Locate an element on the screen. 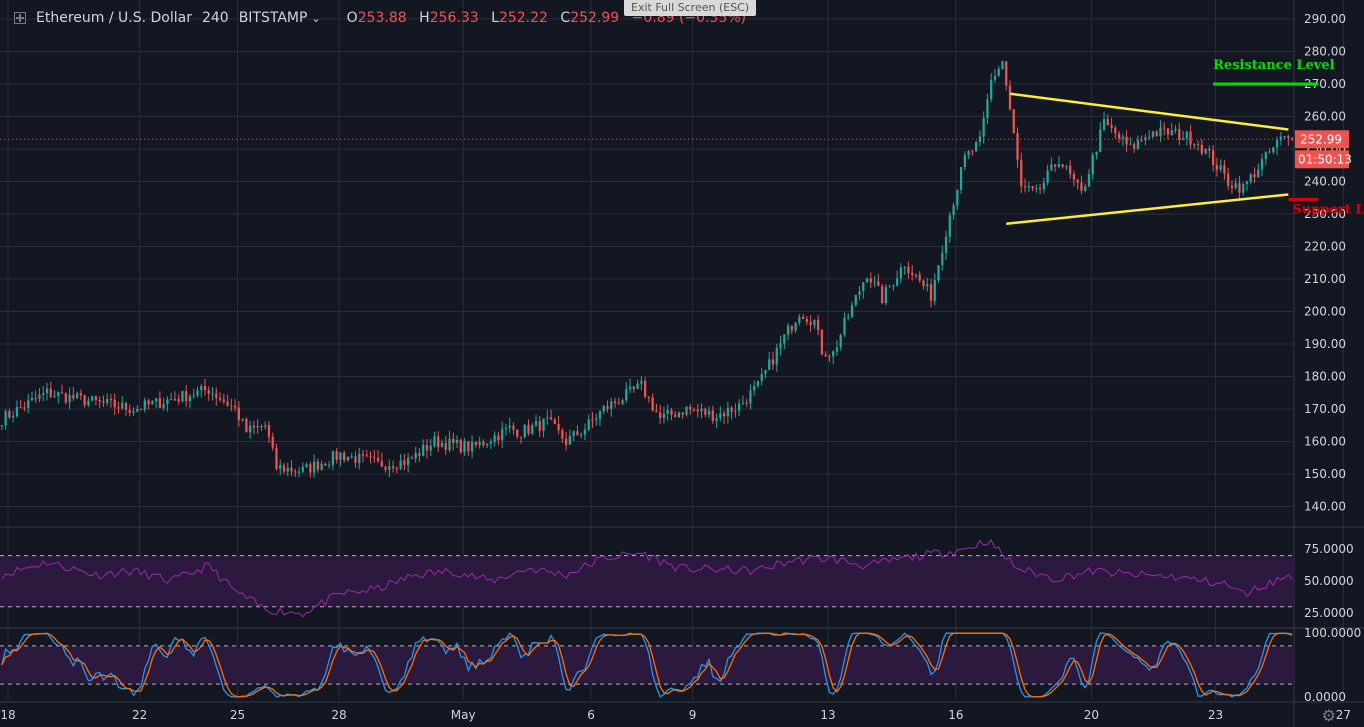 The width and height of the screenshot is (1364, 727). add-symbol-button is located at coordinates (20, 18).